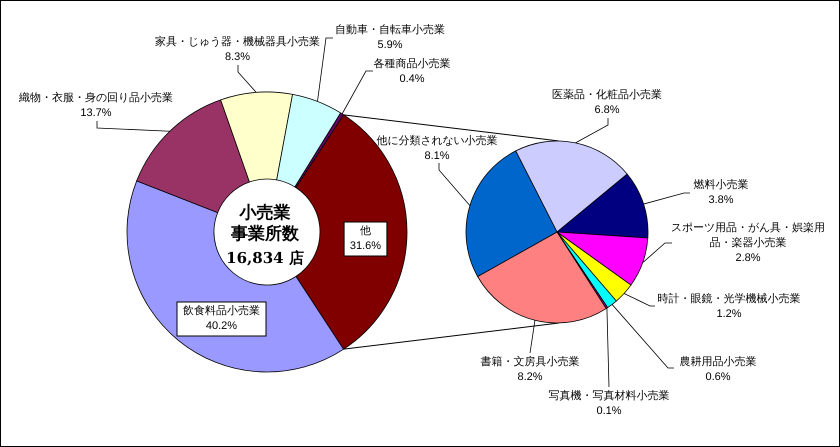 The height and width of the screenshot is (447, 840). Describe the element at coordinates (607, 94) in the screenshot. I see `slice-label: 医薬品・化粧品小売業` at that location.